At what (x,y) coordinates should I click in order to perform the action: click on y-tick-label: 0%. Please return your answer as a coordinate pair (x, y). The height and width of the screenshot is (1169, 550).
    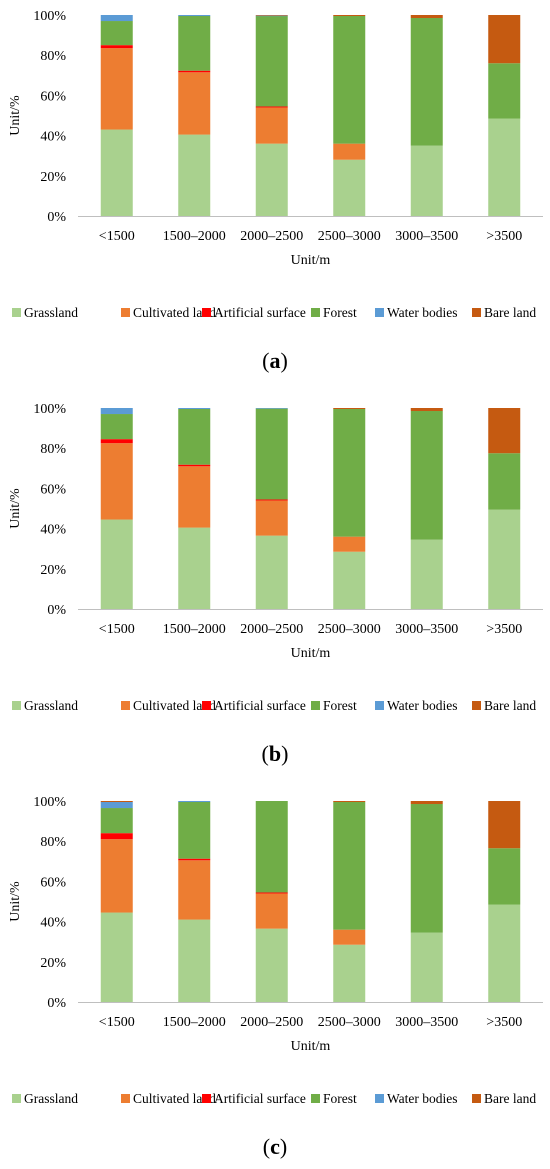
    Looking at the image, I should click on (56, 1003).